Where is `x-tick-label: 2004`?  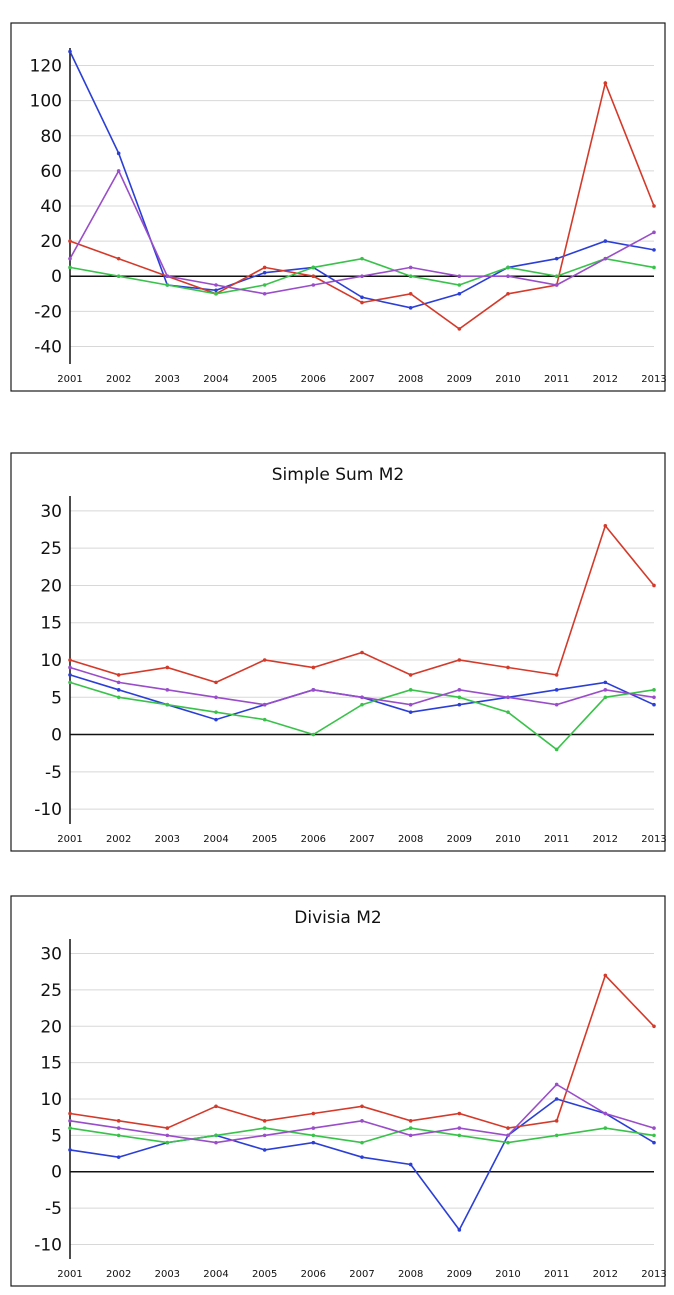
x-tick-label: 2004 is located at coordinates (215, 1274).